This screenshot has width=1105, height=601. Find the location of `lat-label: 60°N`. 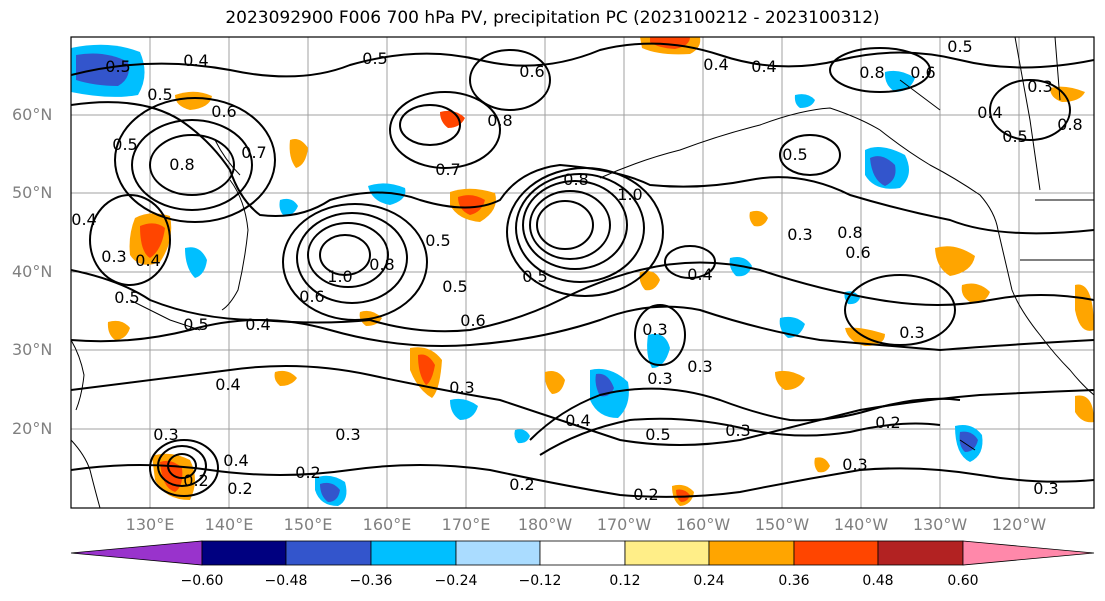

lat-label: 60°N is located at coordinates (32, 114).